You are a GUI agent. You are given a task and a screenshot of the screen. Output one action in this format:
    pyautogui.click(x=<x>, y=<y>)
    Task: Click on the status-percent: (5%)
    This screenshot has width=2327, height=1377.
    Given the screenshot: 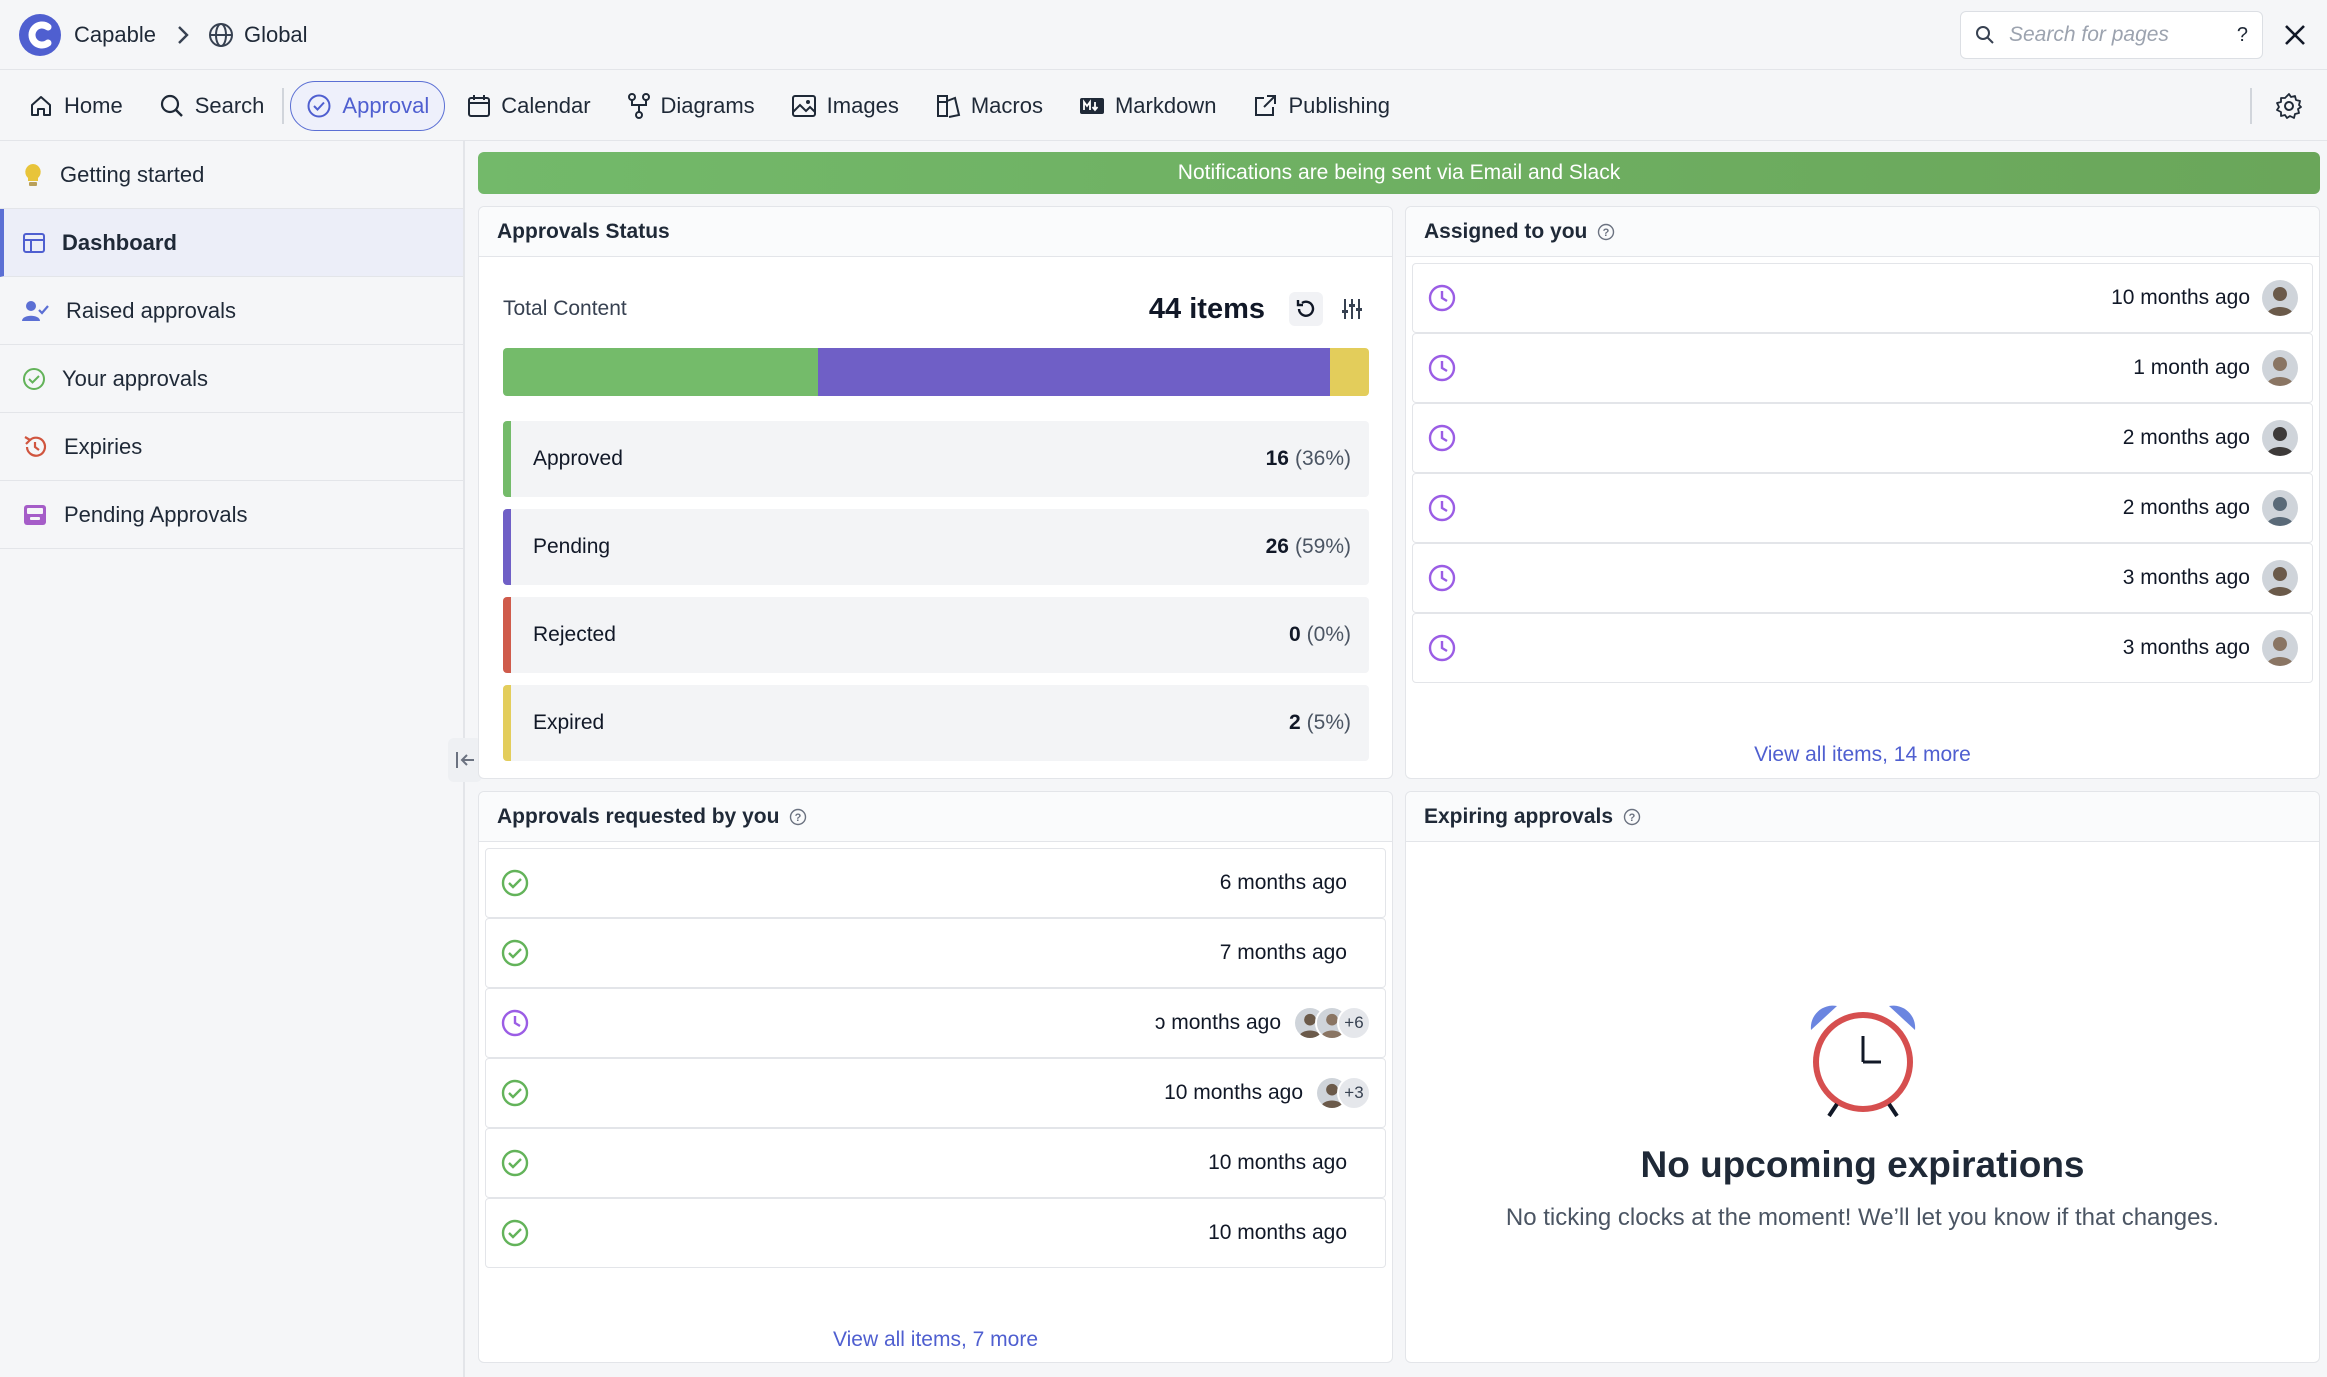 What is the action you would take?
    pyautogui.click(x=1328, y=722)
    